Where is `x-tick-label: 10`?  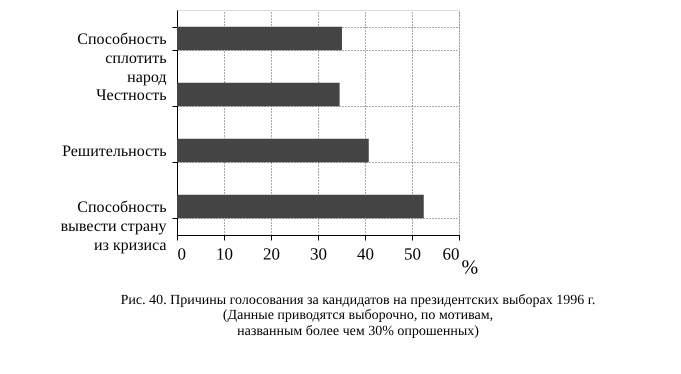
x-tick-label: 10 is located at coordinates (224, 254).